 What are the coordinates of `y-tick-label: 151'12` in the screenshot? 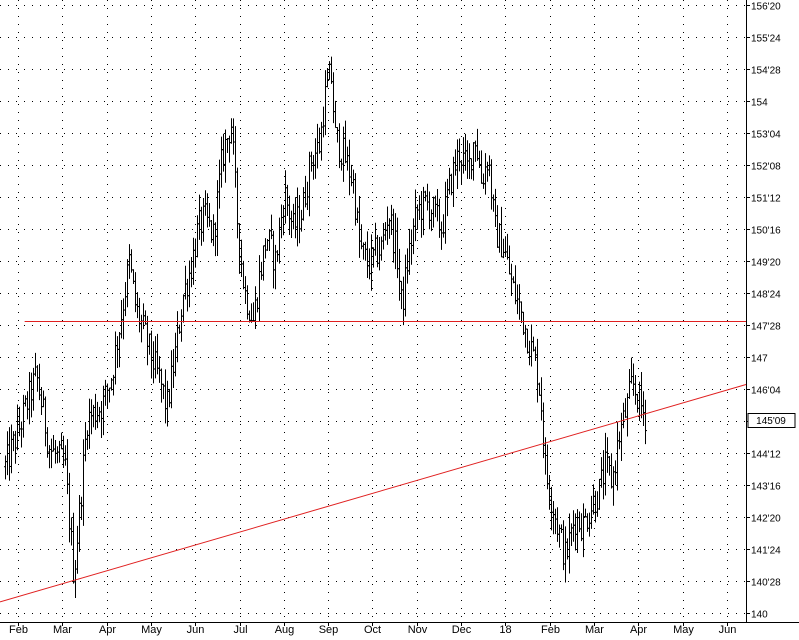 It's located at (766, 199).